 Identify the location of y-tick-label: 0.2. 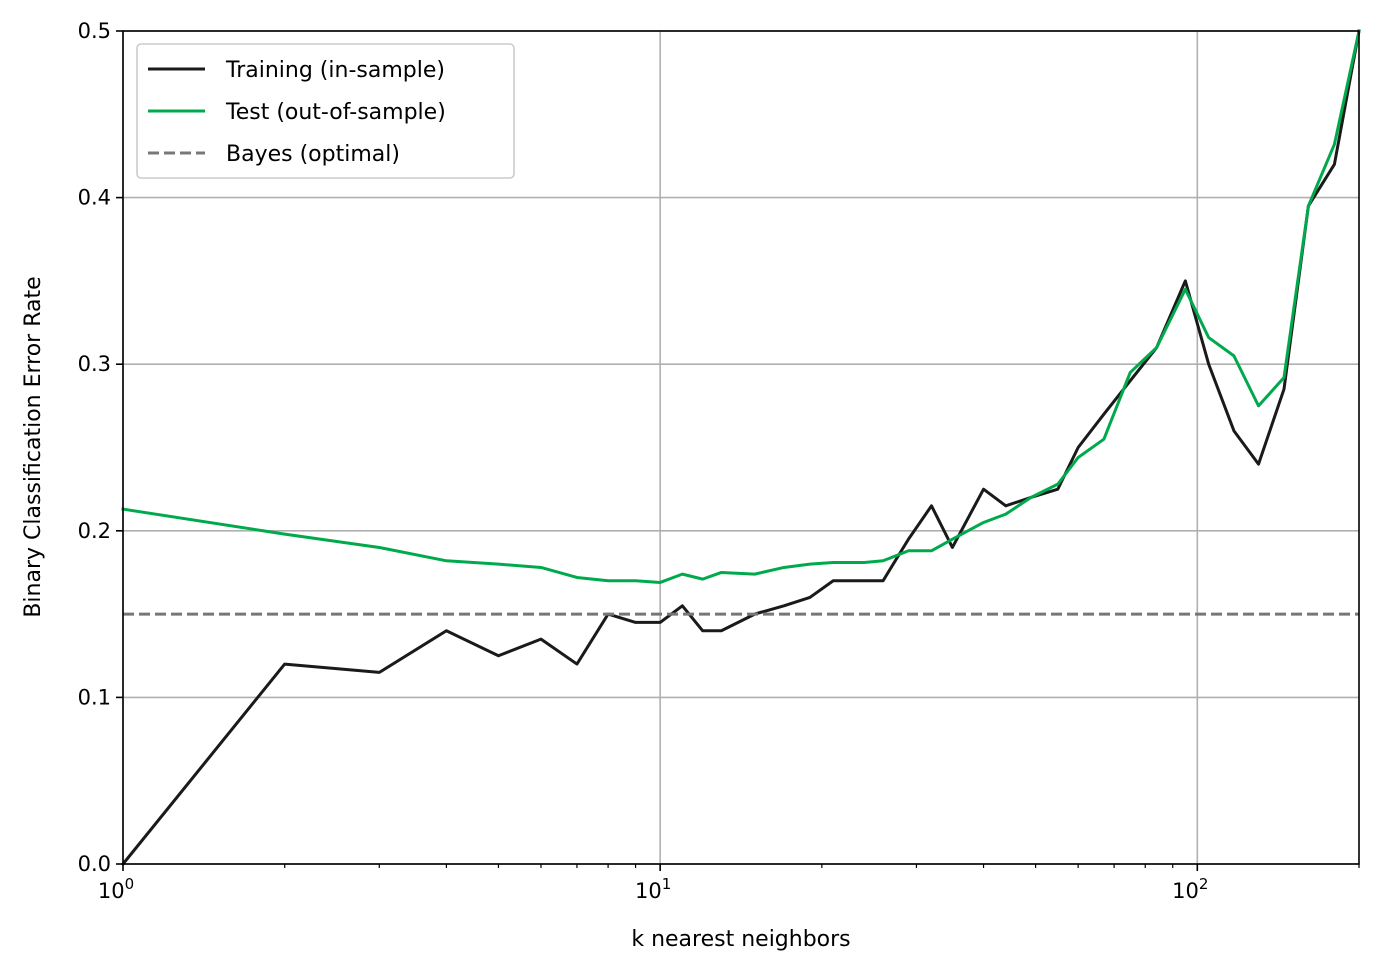
(94, 531).